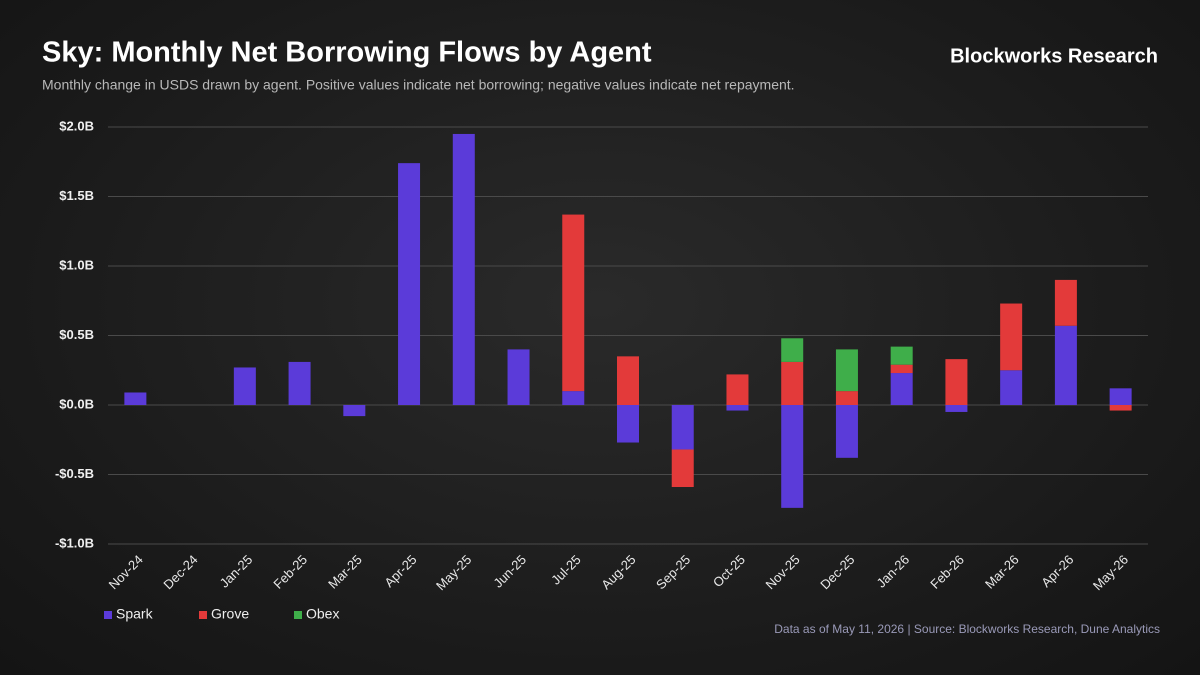 This screenshot has height=675, width=1200. What do you see at coordinates (783, 572) in the screenshot?
I see `x-tick-label: Nov-25` at bounding box center [783, 572].